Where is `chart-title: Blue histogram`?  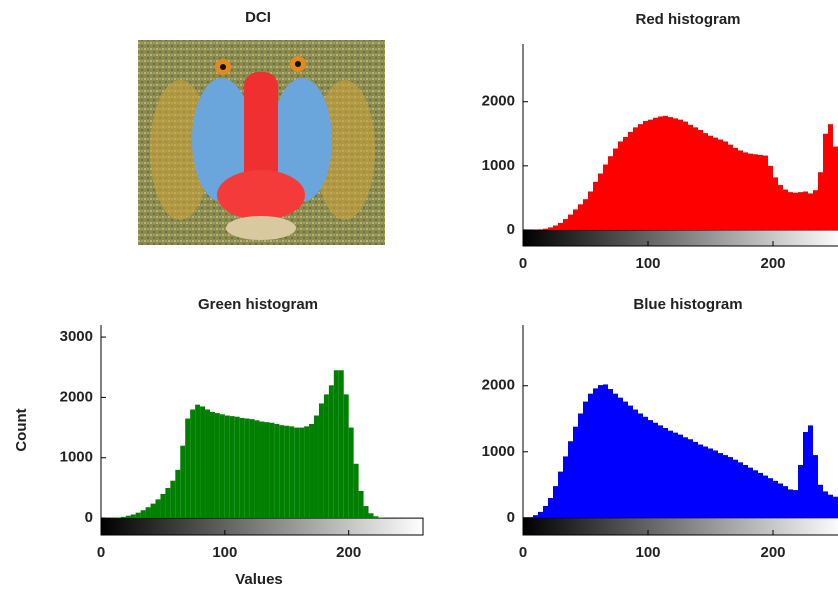
chart-title: Blue histogram is located at coordinates (687, 304).